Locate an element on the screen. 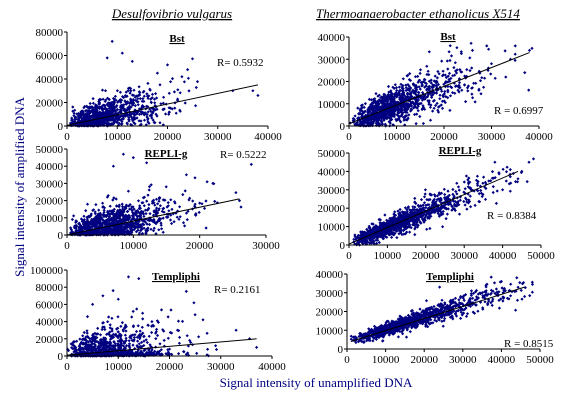  x-tick-label: 50000 is located at coordinates (541, 256).